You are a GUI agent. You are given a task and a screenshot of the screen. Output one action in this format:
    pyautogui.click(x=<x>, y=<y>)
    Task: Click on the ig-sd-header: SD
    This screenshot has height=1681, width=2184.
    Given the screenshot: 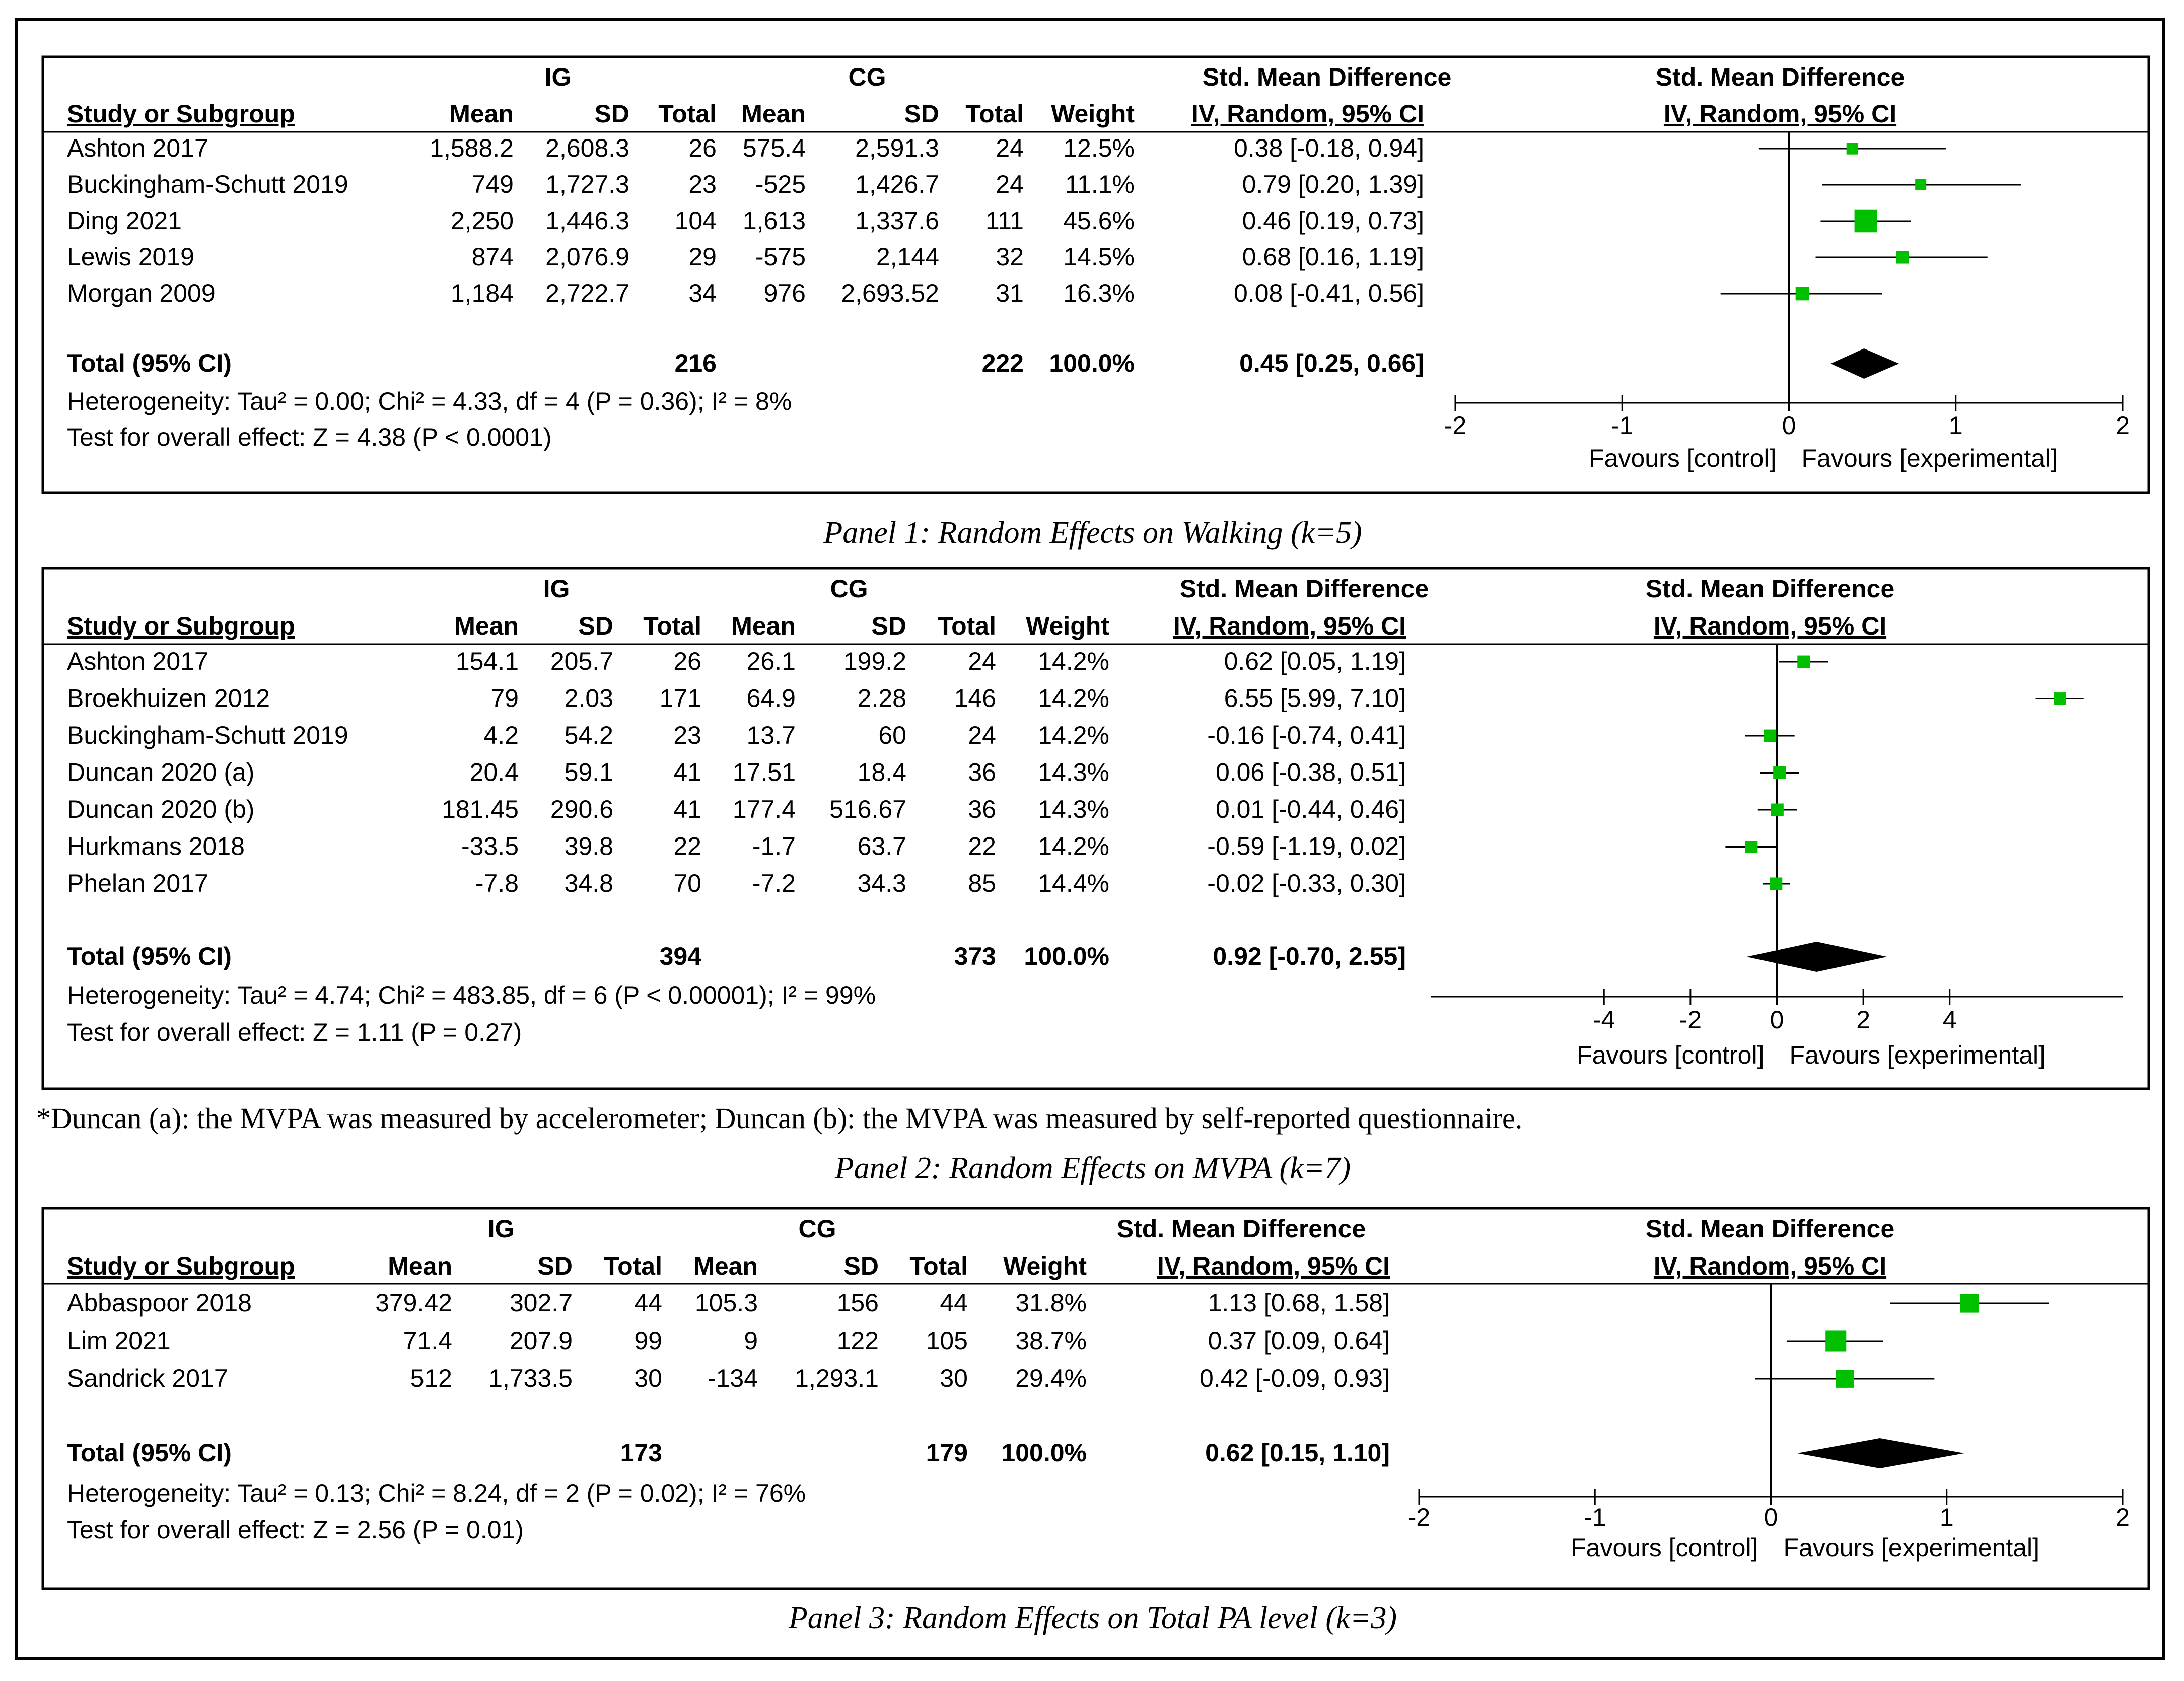 What is the action you would take?
    pyautogui.click(x=612, y=114)
    